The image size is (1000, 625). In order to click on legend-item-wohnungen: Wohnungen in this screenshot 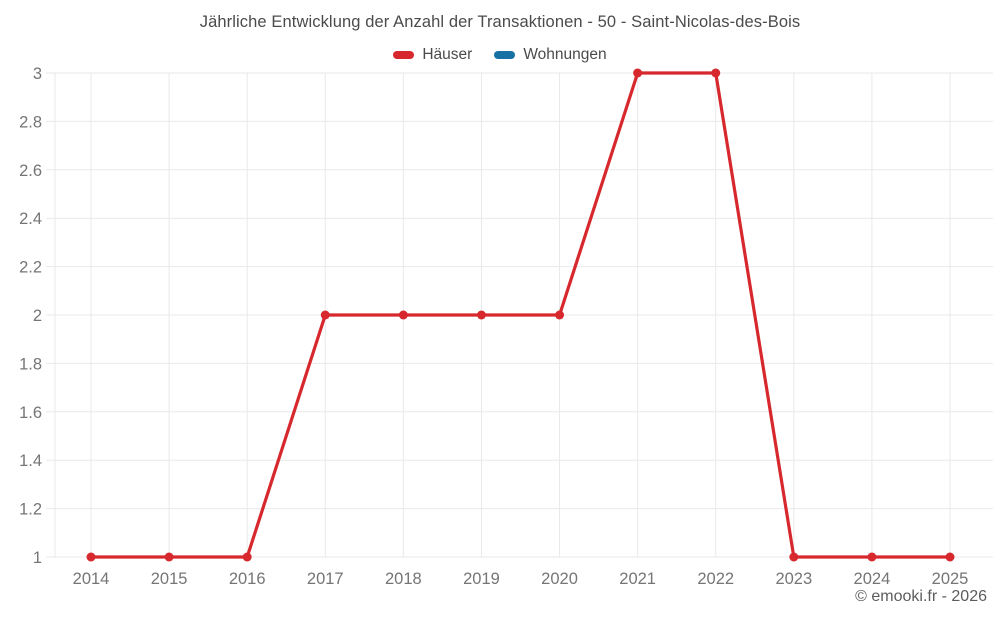, I will do `click(550, 55)`.